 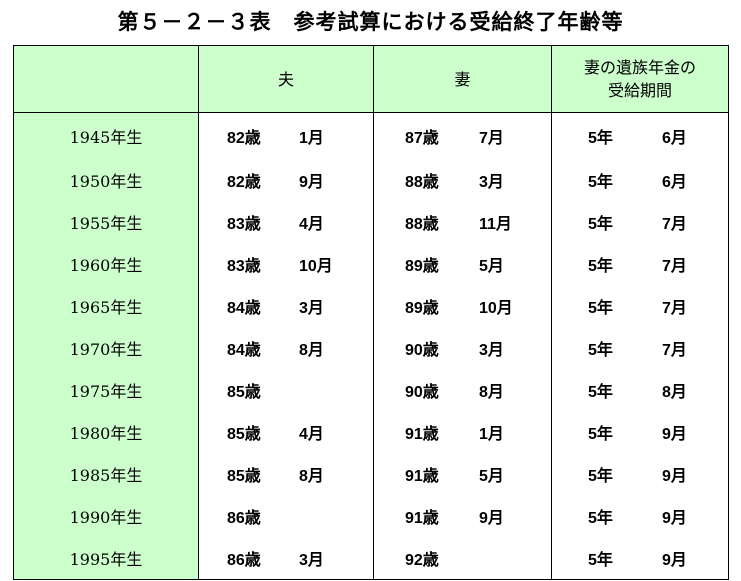 I want to click on wife-end-age-cell: 91歳 9月, so click(x=462, y=516).